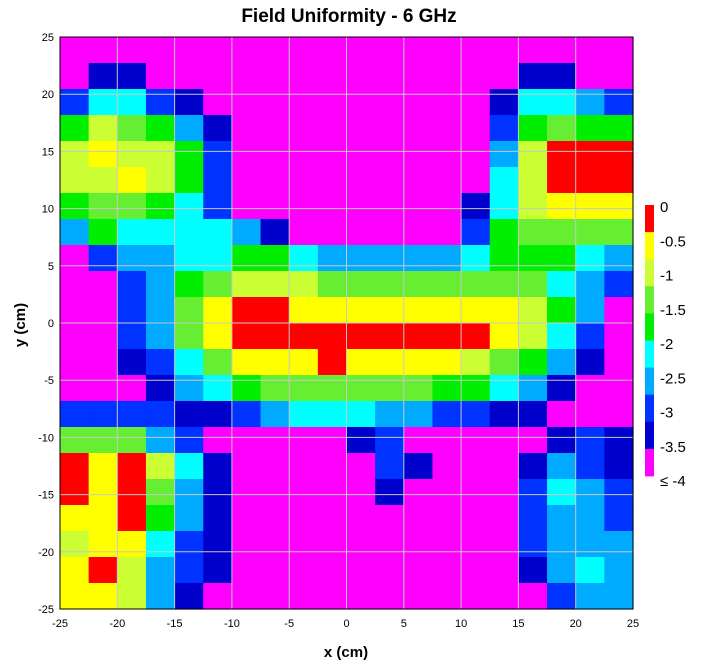  I want to click on color-legend: 0 -0.5 -1 -1.5 -2 -2.5 -3 -3.5 ≤ -4, so click(665, 344).